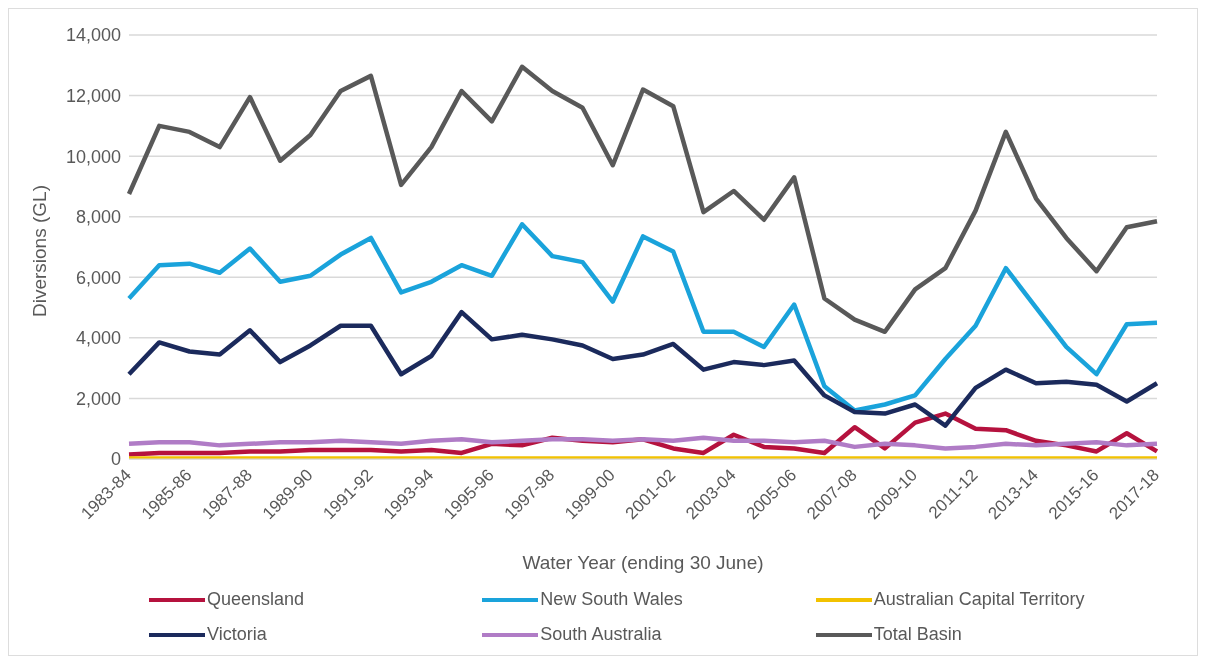 Image resolution: width=1206 pixels, height=664 pixels. What do you see at coordinates (643, 562) in the screenshot?
I see `x-axis-title: Water Year (ending 30 June)` at bounding box center [643, 562].